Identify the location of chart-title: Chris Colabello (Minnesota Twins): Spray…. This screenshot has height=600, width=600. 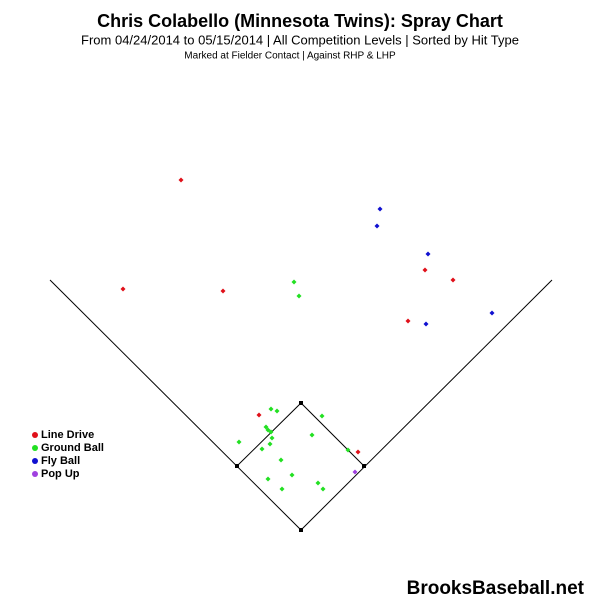
(300, 21).